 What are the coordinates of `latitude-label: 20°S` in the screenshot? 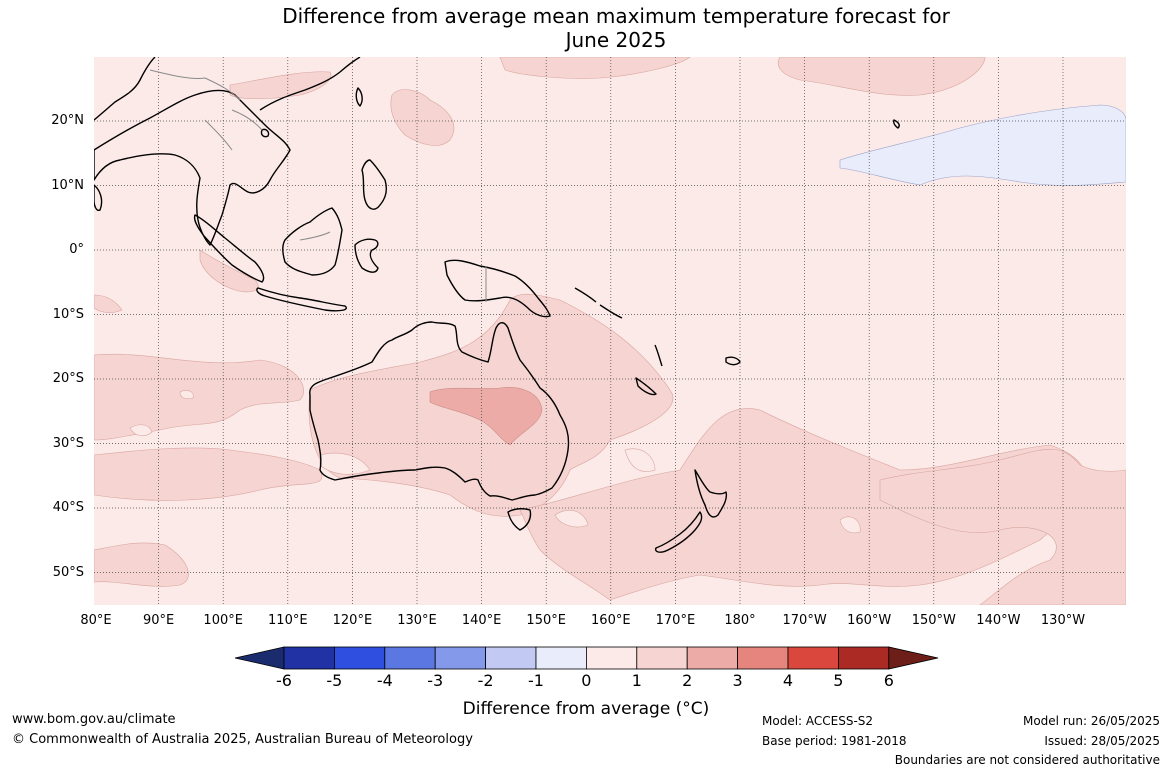 It's located at (68, 378).